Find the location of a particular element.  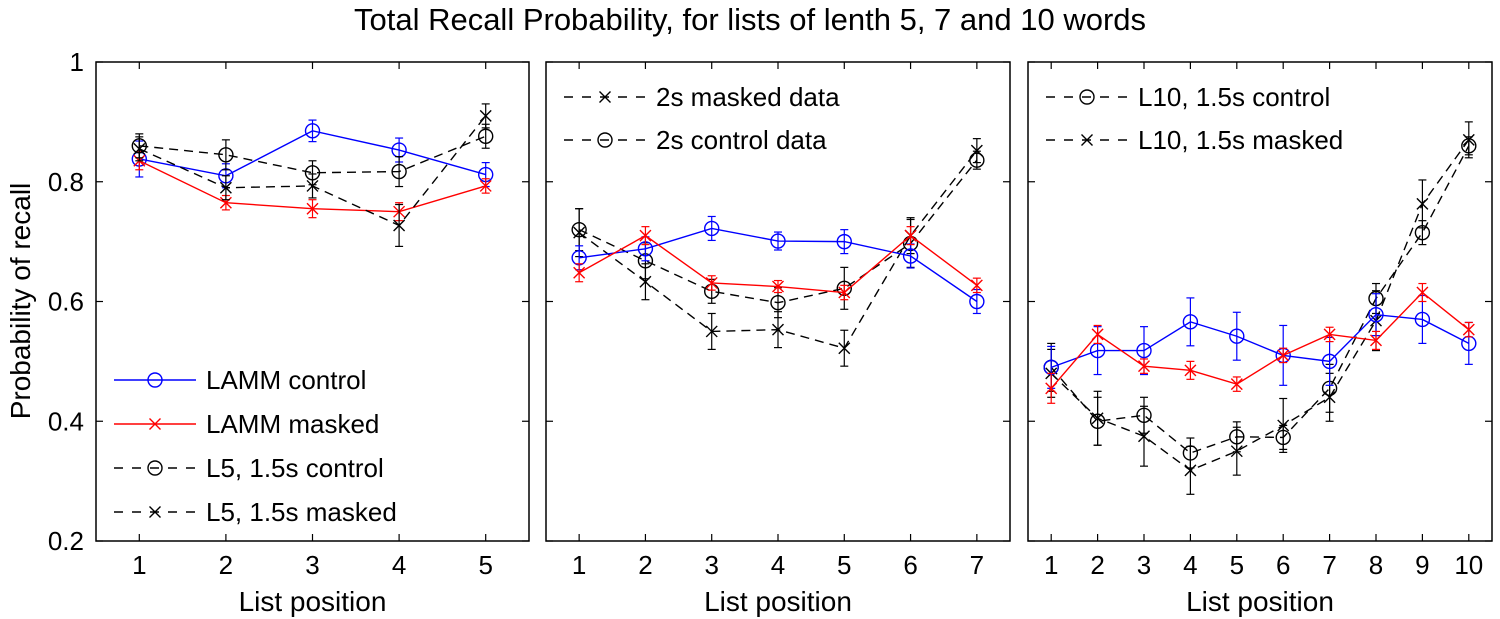

y-tick-label: 0.6 is located at coordinates (66, 302).